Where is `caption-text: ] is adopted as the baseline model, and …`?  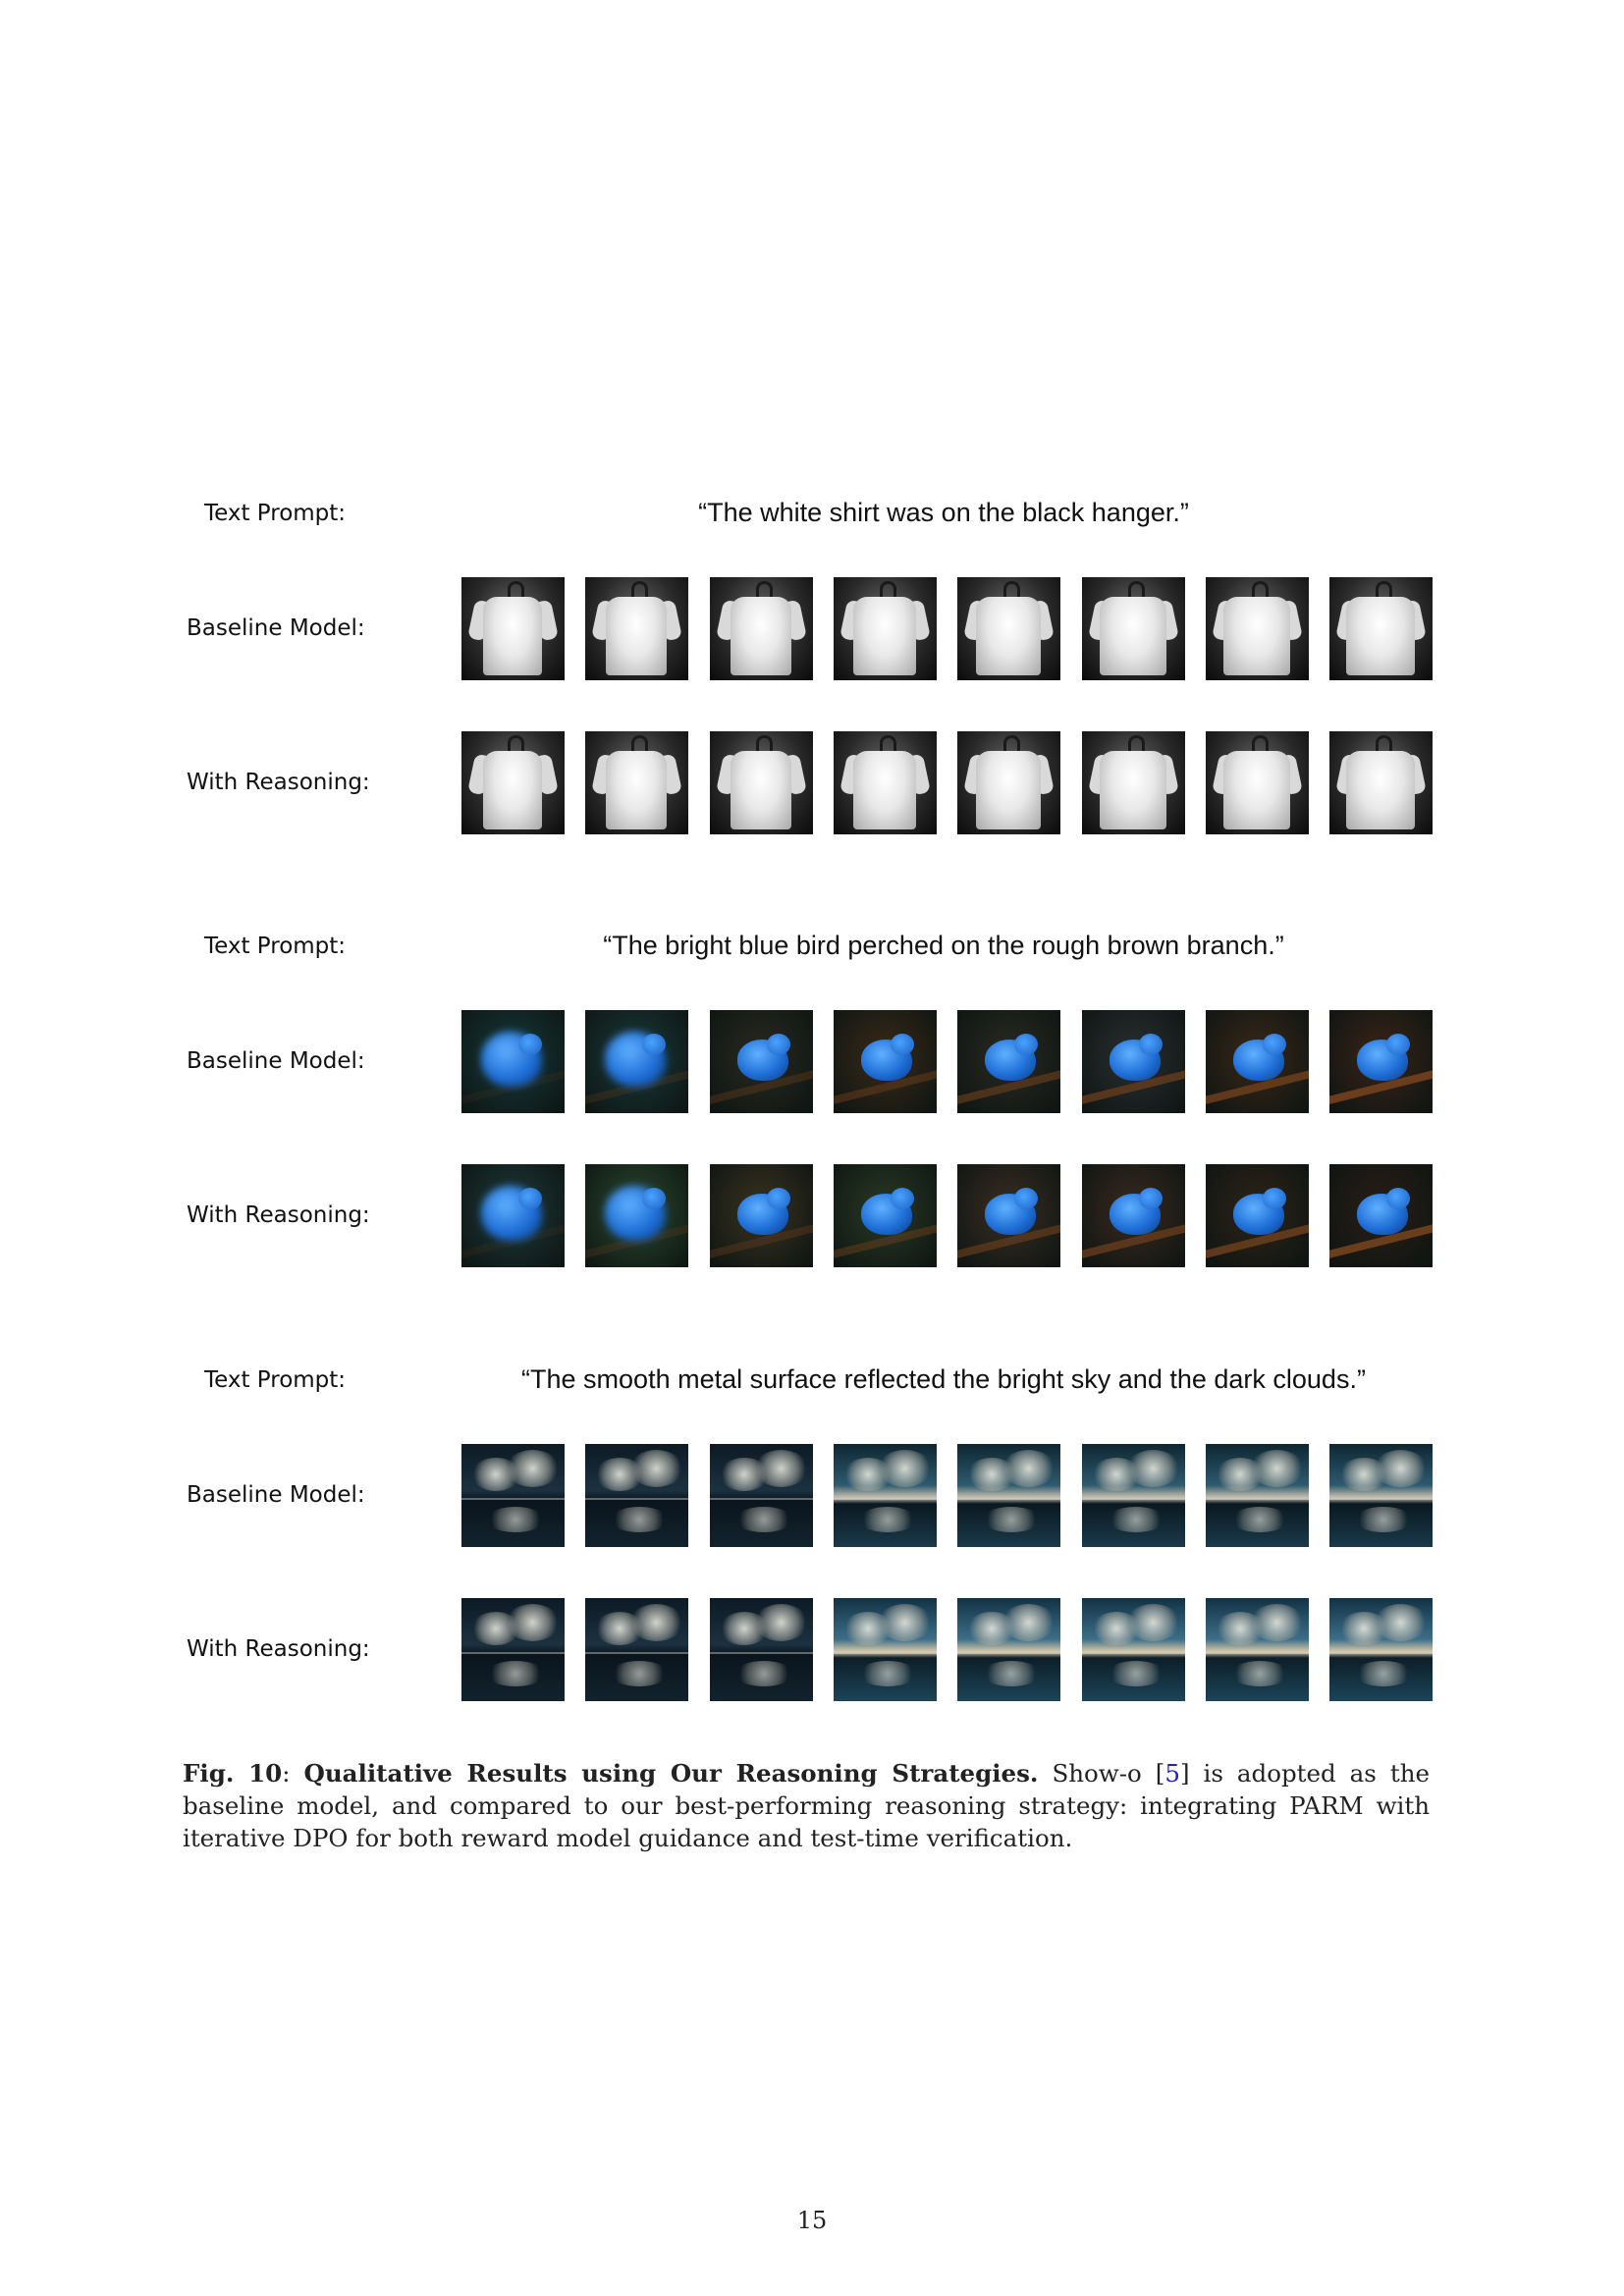 caption-text: ] is adopted as the baseline model, and … is located at coordinates (806, 1806).